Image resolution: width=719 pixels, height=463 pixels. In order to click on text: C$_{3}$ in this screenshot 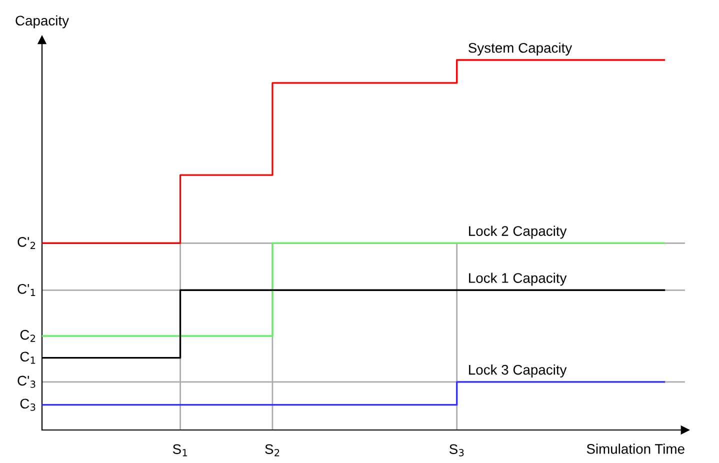, I will do `click(28, 404)`.